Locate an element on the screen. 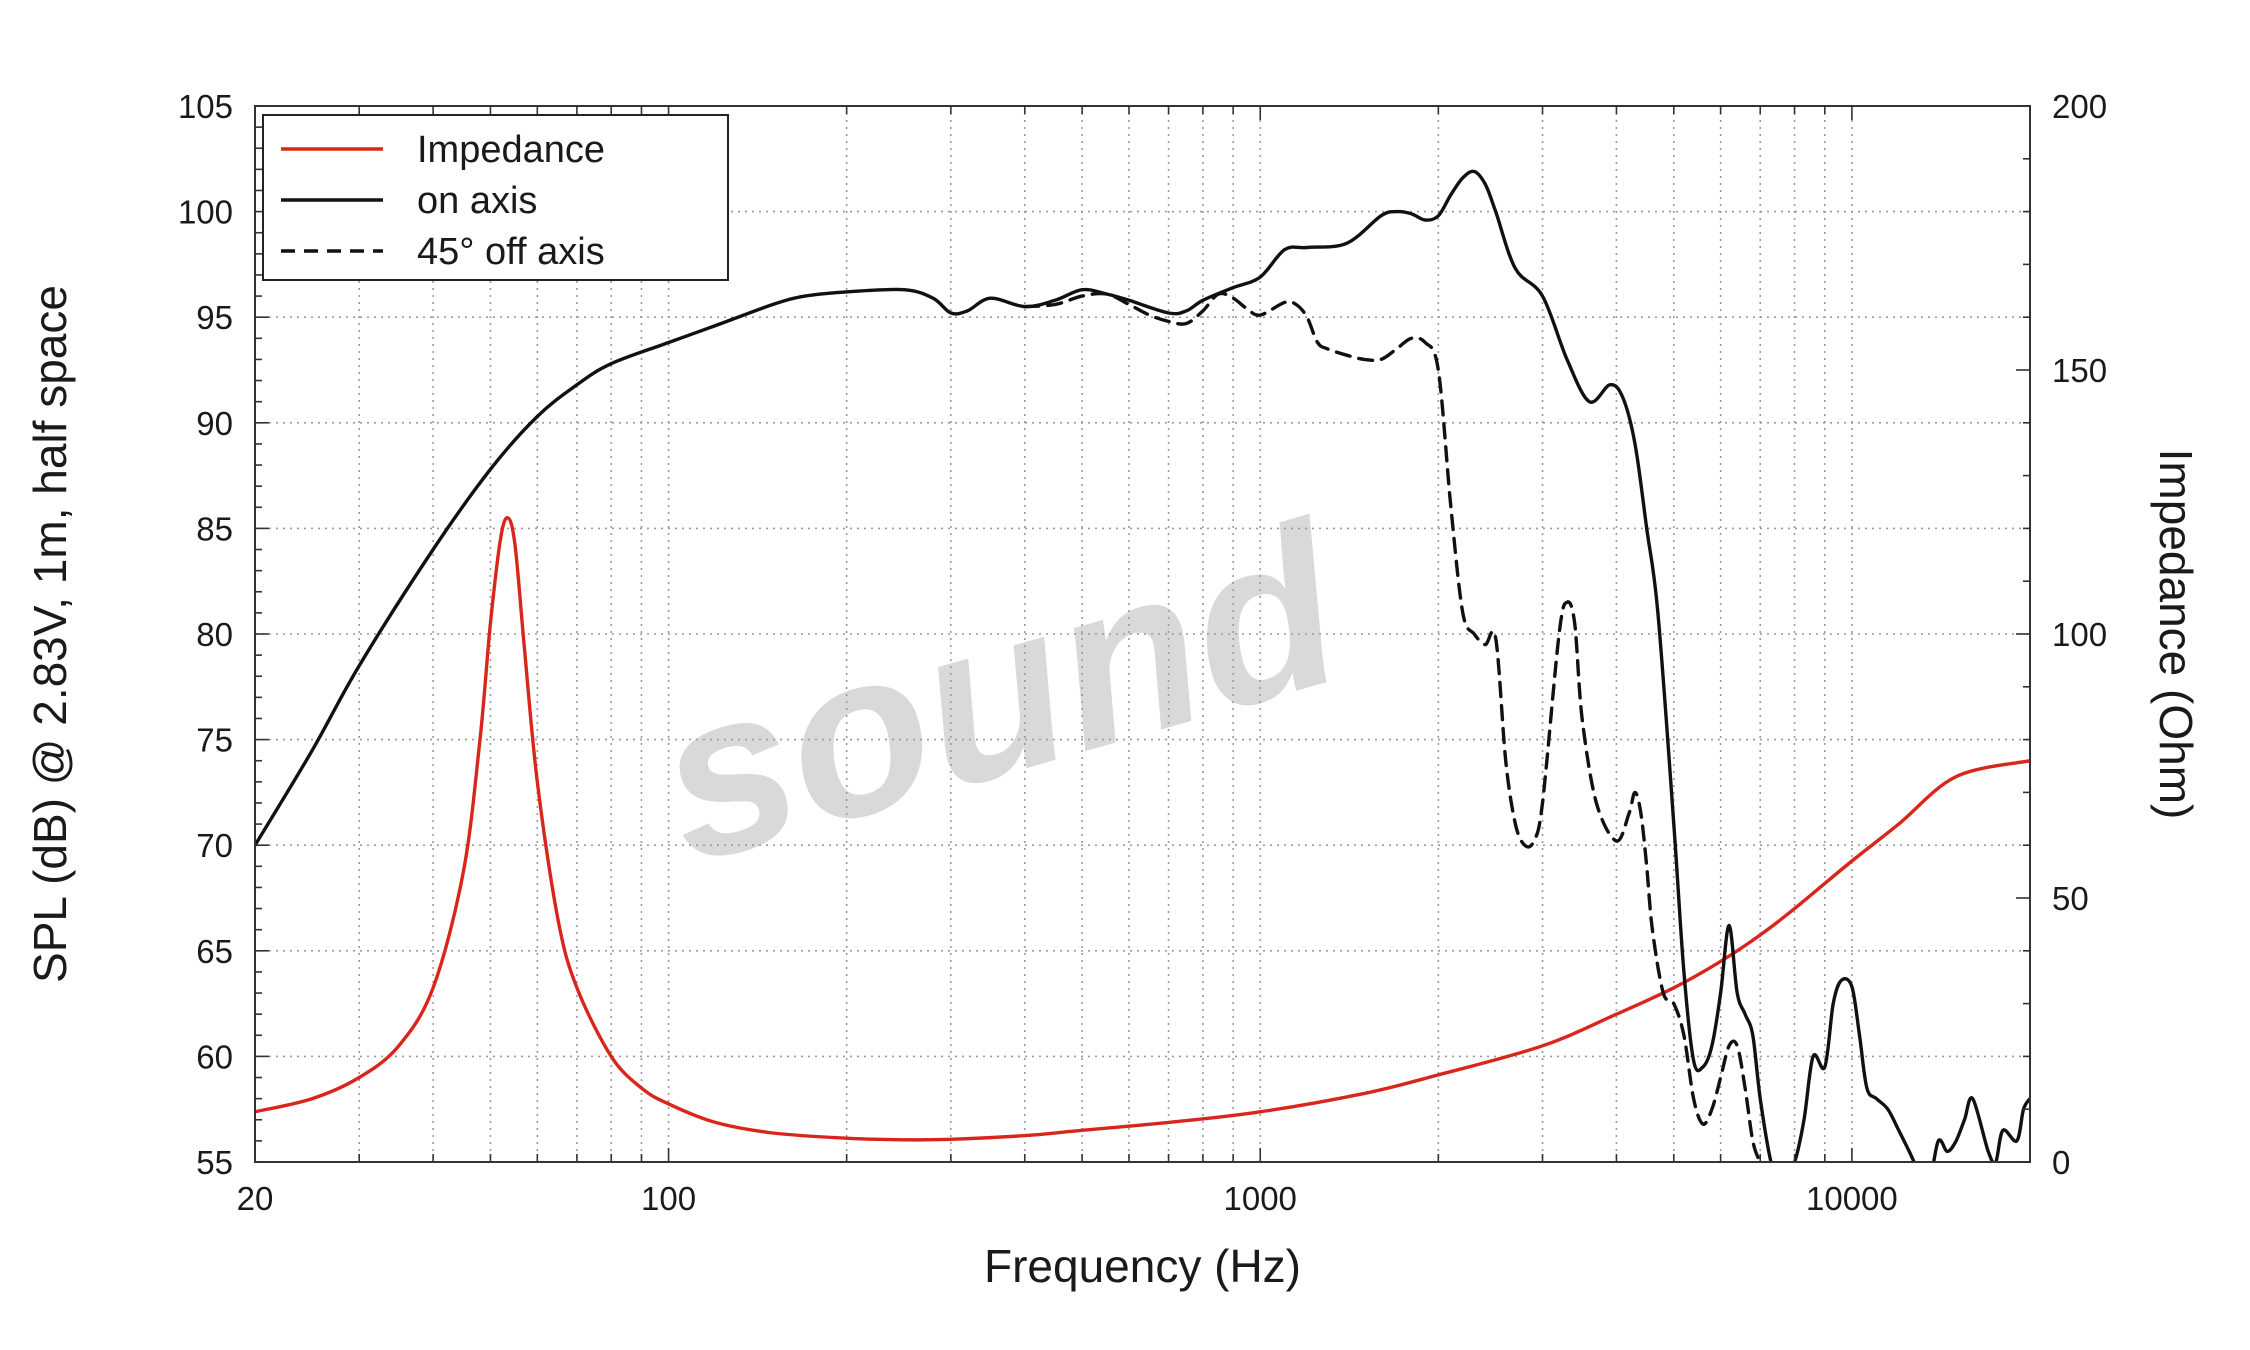  y2-tick-label: 0 is located at coordinates (2061, 1162).